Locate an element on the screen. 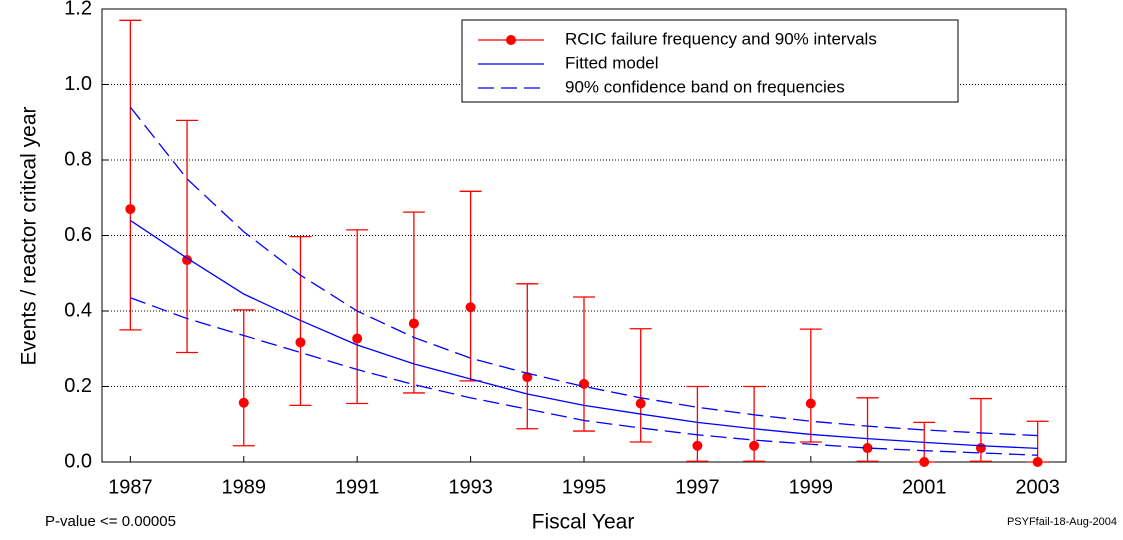  x-tick-label: 2003 is located at coordinates (1037, 487).